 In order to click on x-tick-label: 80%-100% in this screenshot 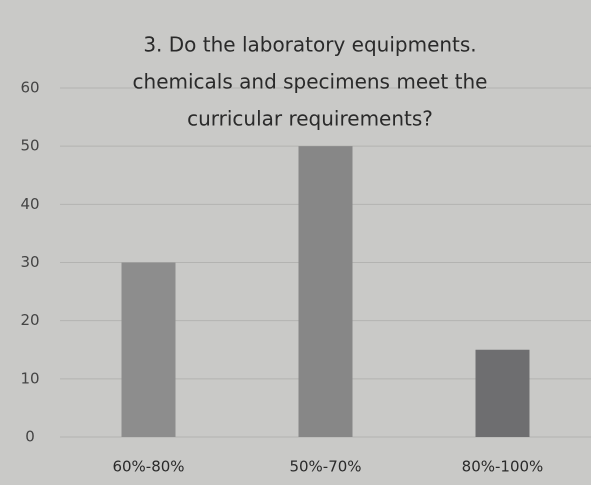, I will do `click(503, 467)`.